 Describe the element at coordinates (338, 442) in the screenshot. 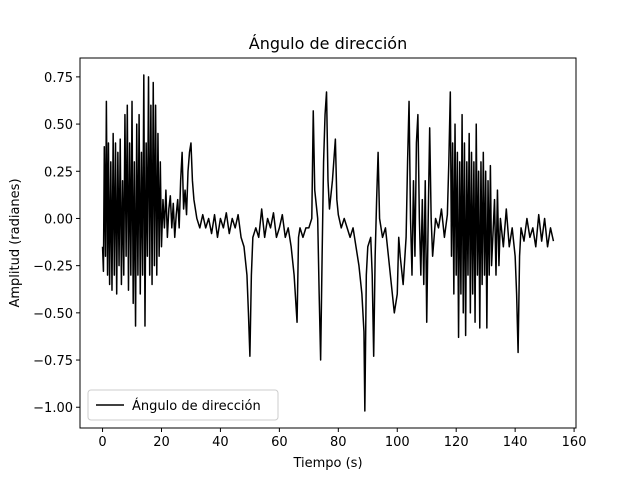

I see `x-tick-label: 80` at that location.